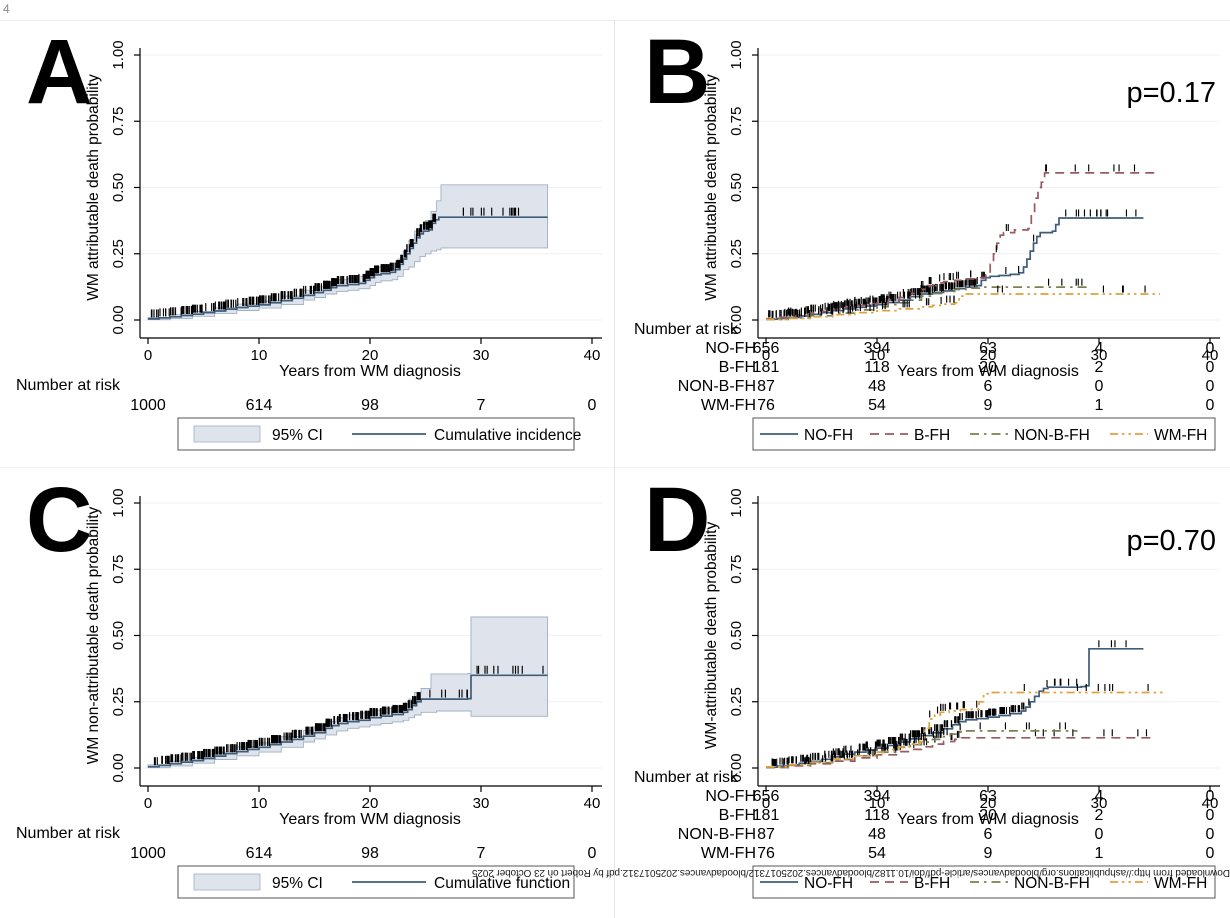 This screenshot has width=1230, height=918. Describe the element at coordinates (766, 386) in the screenshot. I see `svg-text: 87` at that location.